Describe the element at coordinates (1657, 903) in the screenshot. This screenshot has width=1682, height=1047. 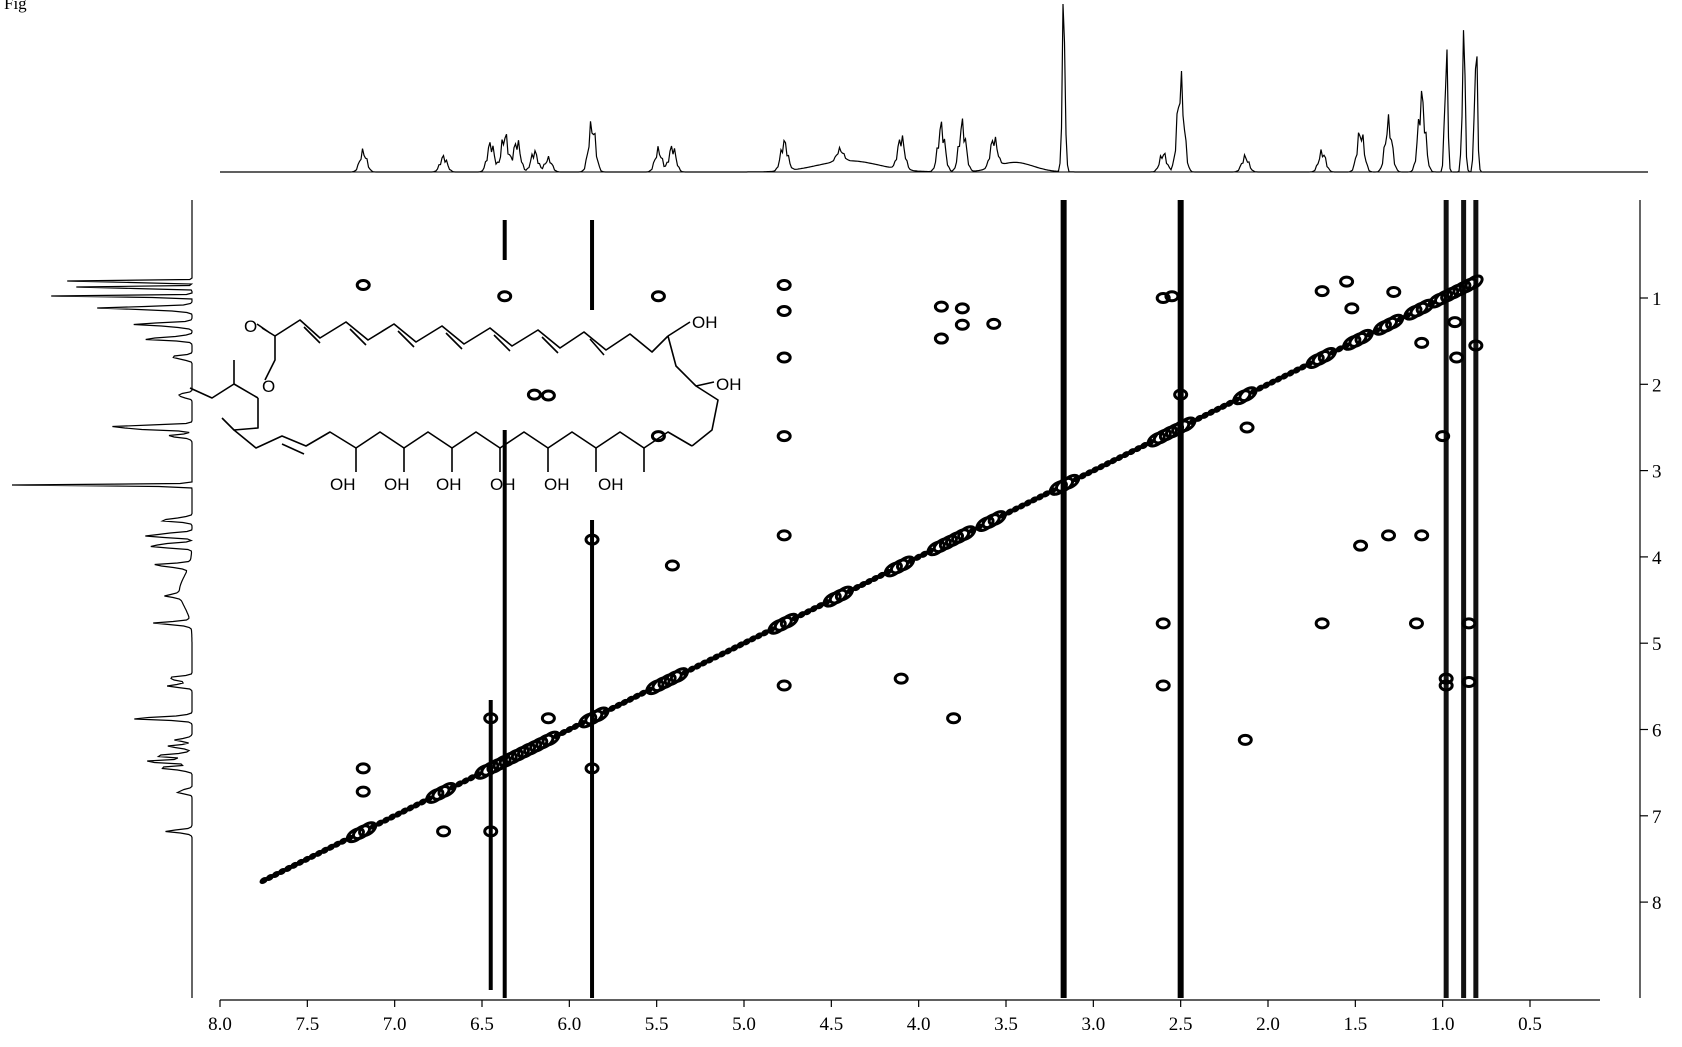
I see `y-tick-label-7: 8` at that location.